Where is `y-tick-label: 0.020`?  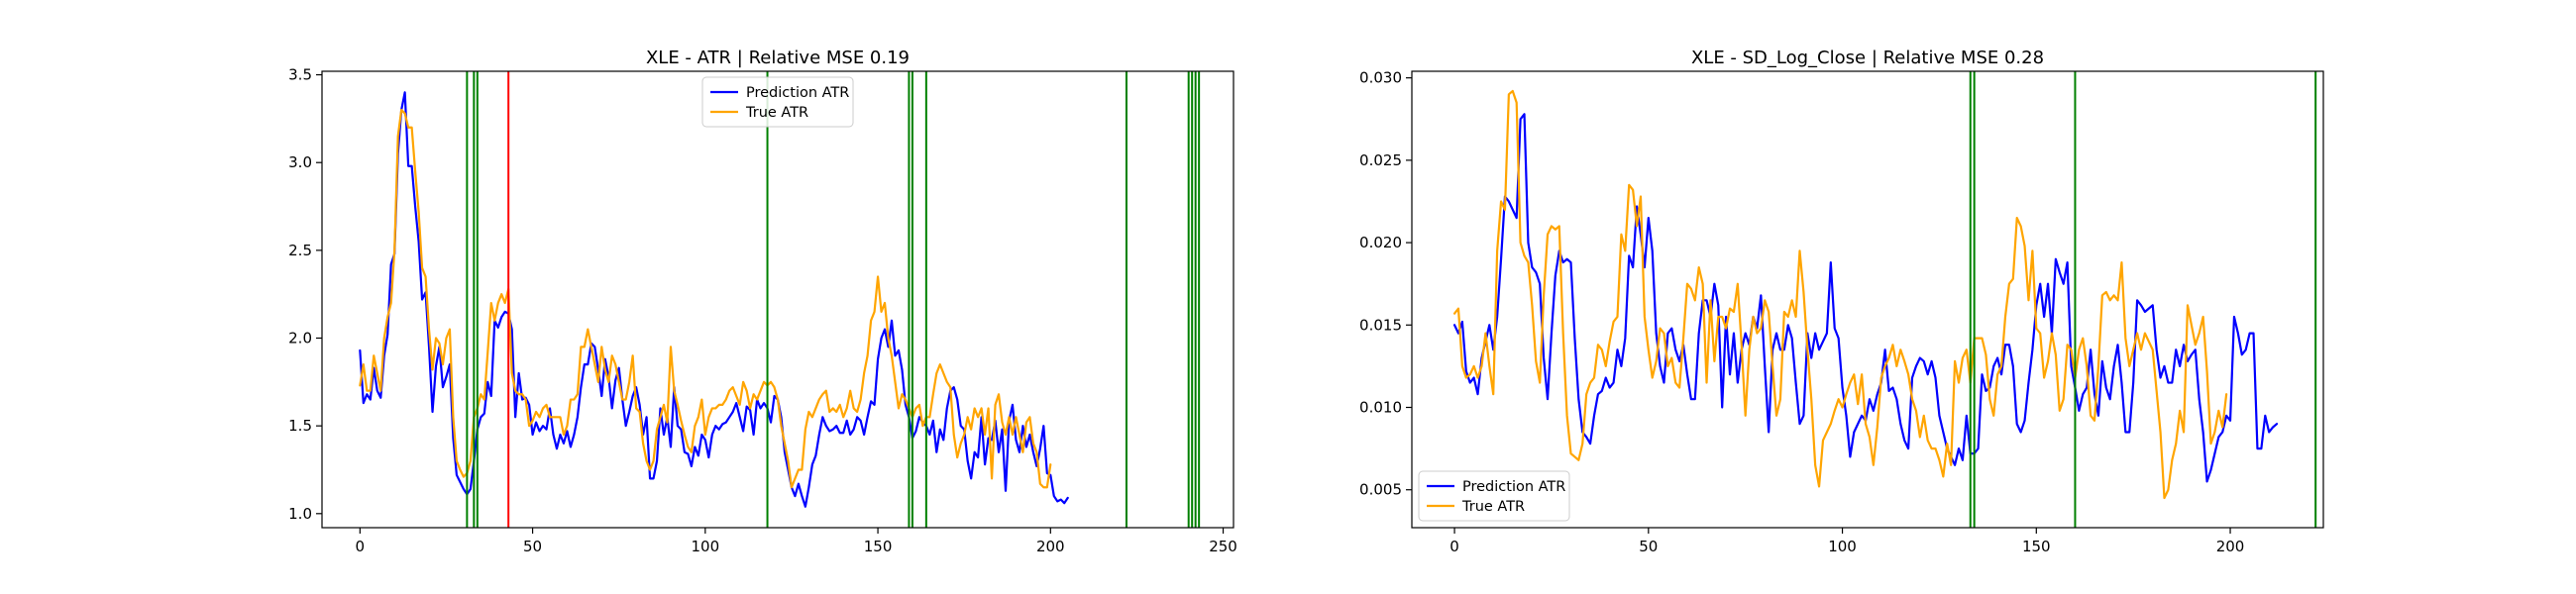
y-tick-label: 0.020 is located at coordinates (1381, 243).